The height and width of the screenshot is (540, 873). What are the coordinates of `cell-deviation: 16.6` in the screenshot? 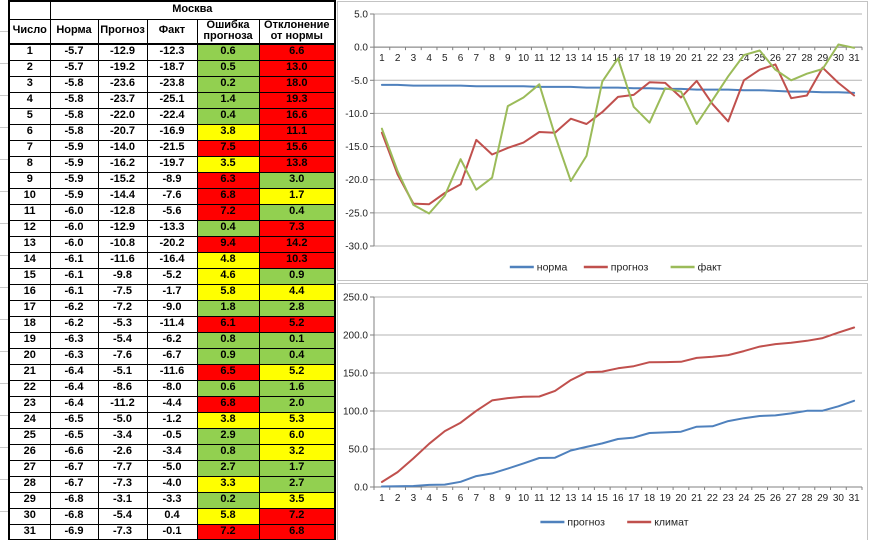 It's located at (297, 116).